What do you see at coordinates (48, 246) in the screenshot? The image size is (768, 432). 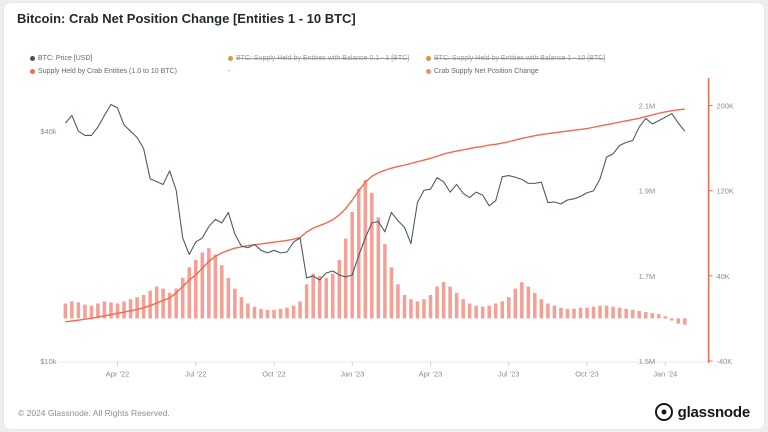 I see `price-axis-labels: $40k $10k` at bounding box center [48, 246].